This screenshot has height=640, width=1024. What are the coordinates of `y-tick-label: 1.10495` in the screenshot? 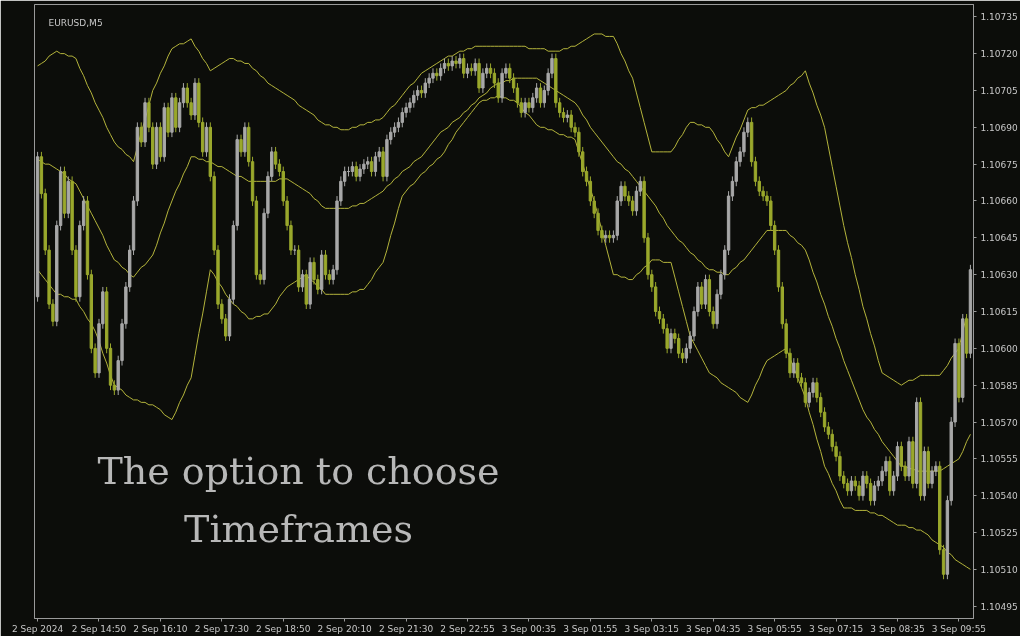 It's located at (999, 606).